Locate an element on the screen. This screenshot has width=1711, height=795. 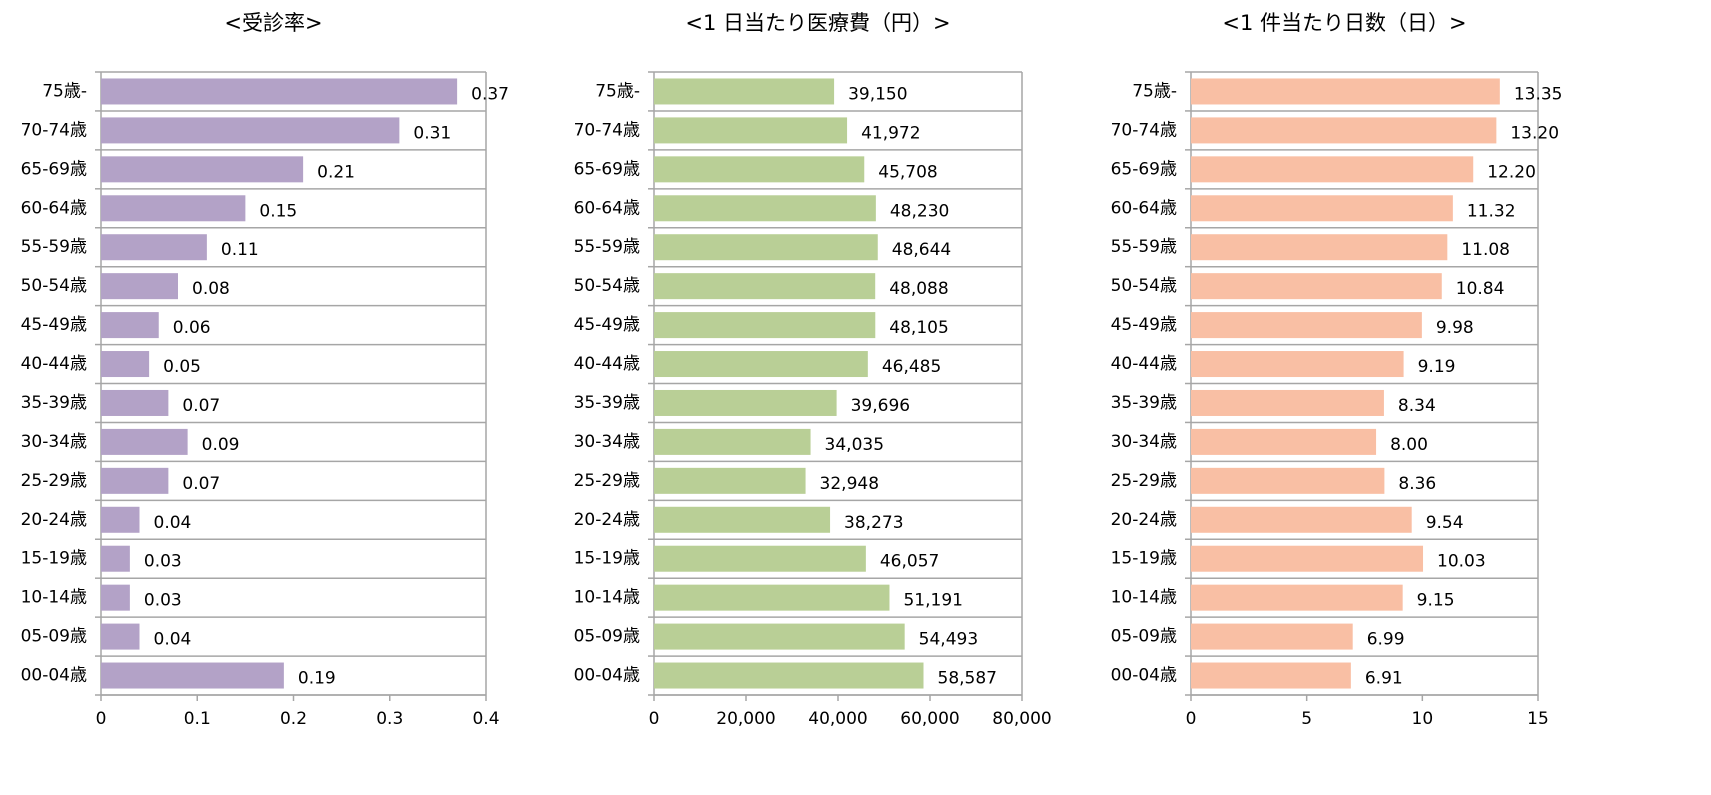
value-label: 48,088 is located at coordinates (918, 289).